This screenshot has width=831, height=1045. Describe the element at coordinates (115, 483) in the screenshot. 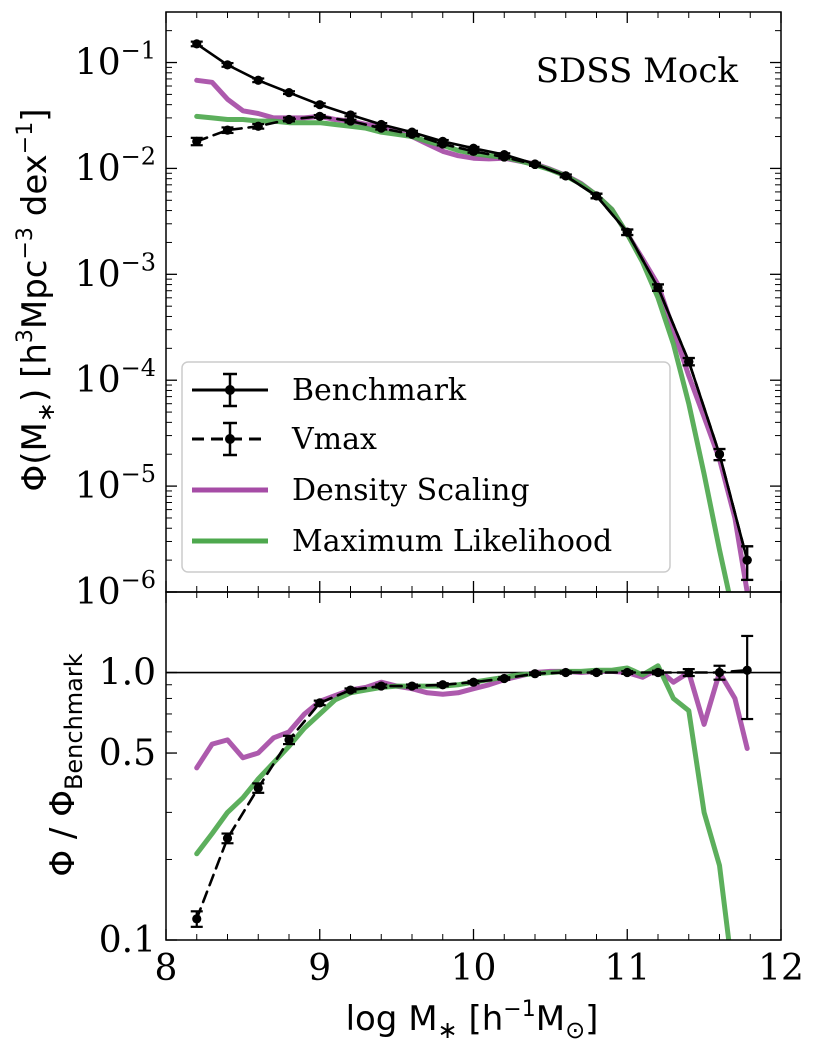

I see `top-ytick-label: 10⁻⁵` at that location.